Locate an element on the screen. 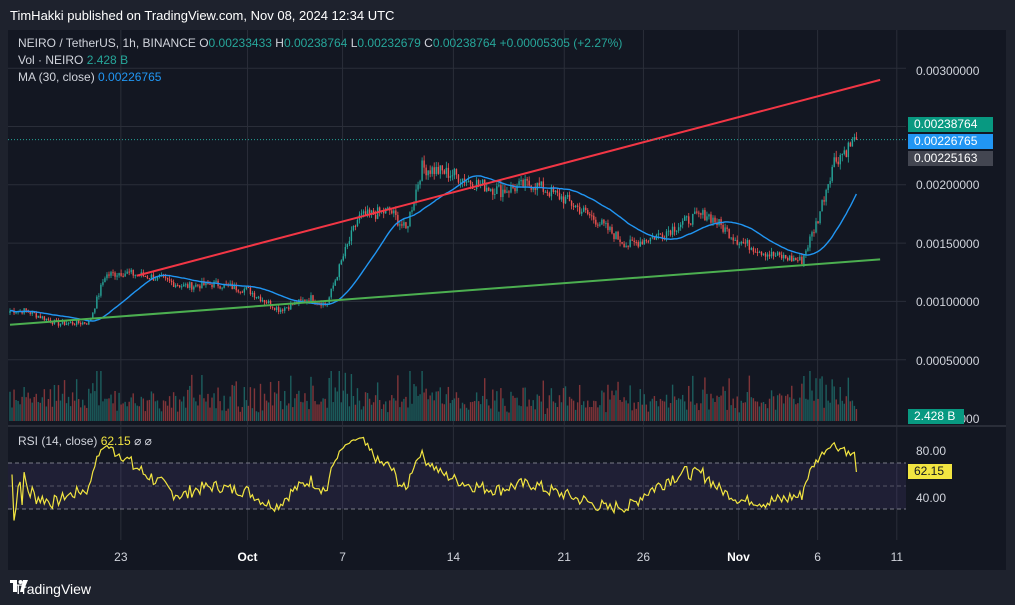 The height and width of the screenshot is (605, 1015). rsi-legend: RSI (14, close) 62.15 ⌀ ⌀ is located at coordinates (85, 441).